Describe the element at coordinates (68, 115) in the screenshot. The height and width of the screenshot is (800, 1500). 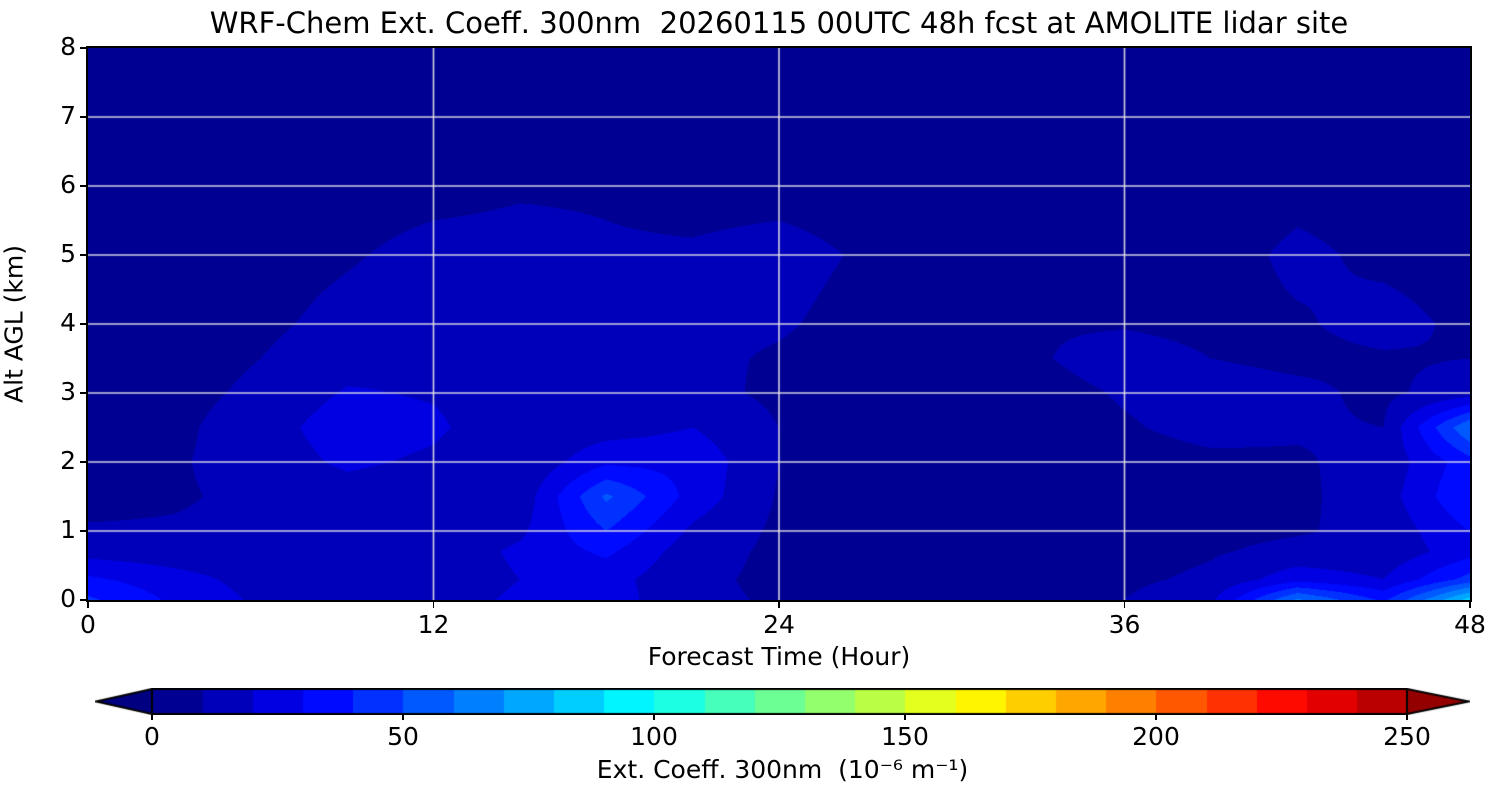
I see `y-tick-label: 7` at that location.